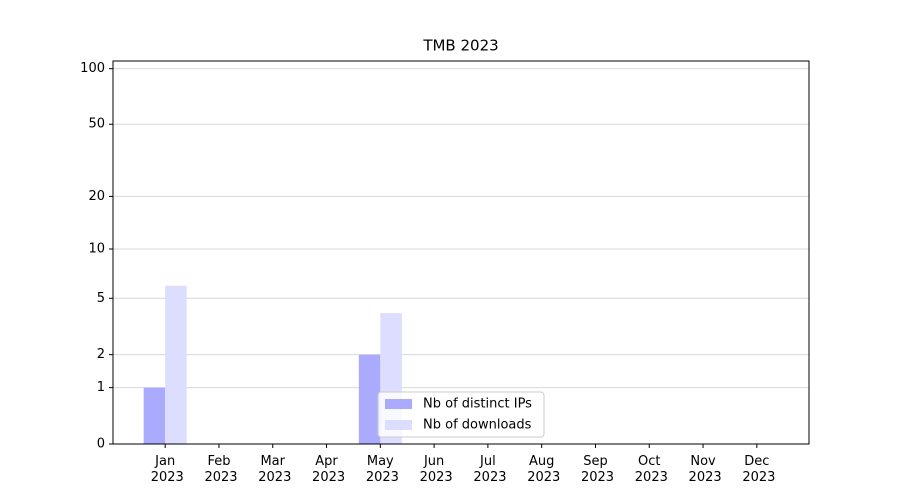 The height and width of the screenshot is (500, 900). I want to click on x-tick-label: Apr 2023, so click(326, 469).